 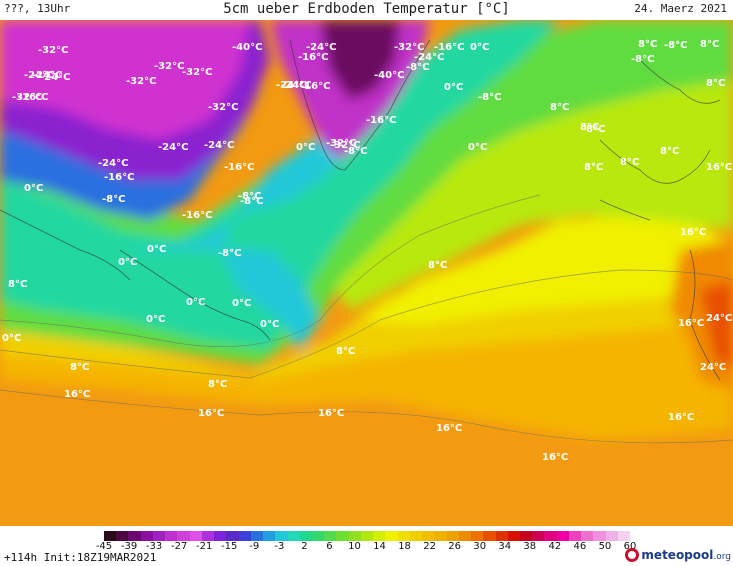 What do you see at coordinates (630, 546) in the screenshot?
I see `scale-tick-label: 60` at bounding box center [630, 546].